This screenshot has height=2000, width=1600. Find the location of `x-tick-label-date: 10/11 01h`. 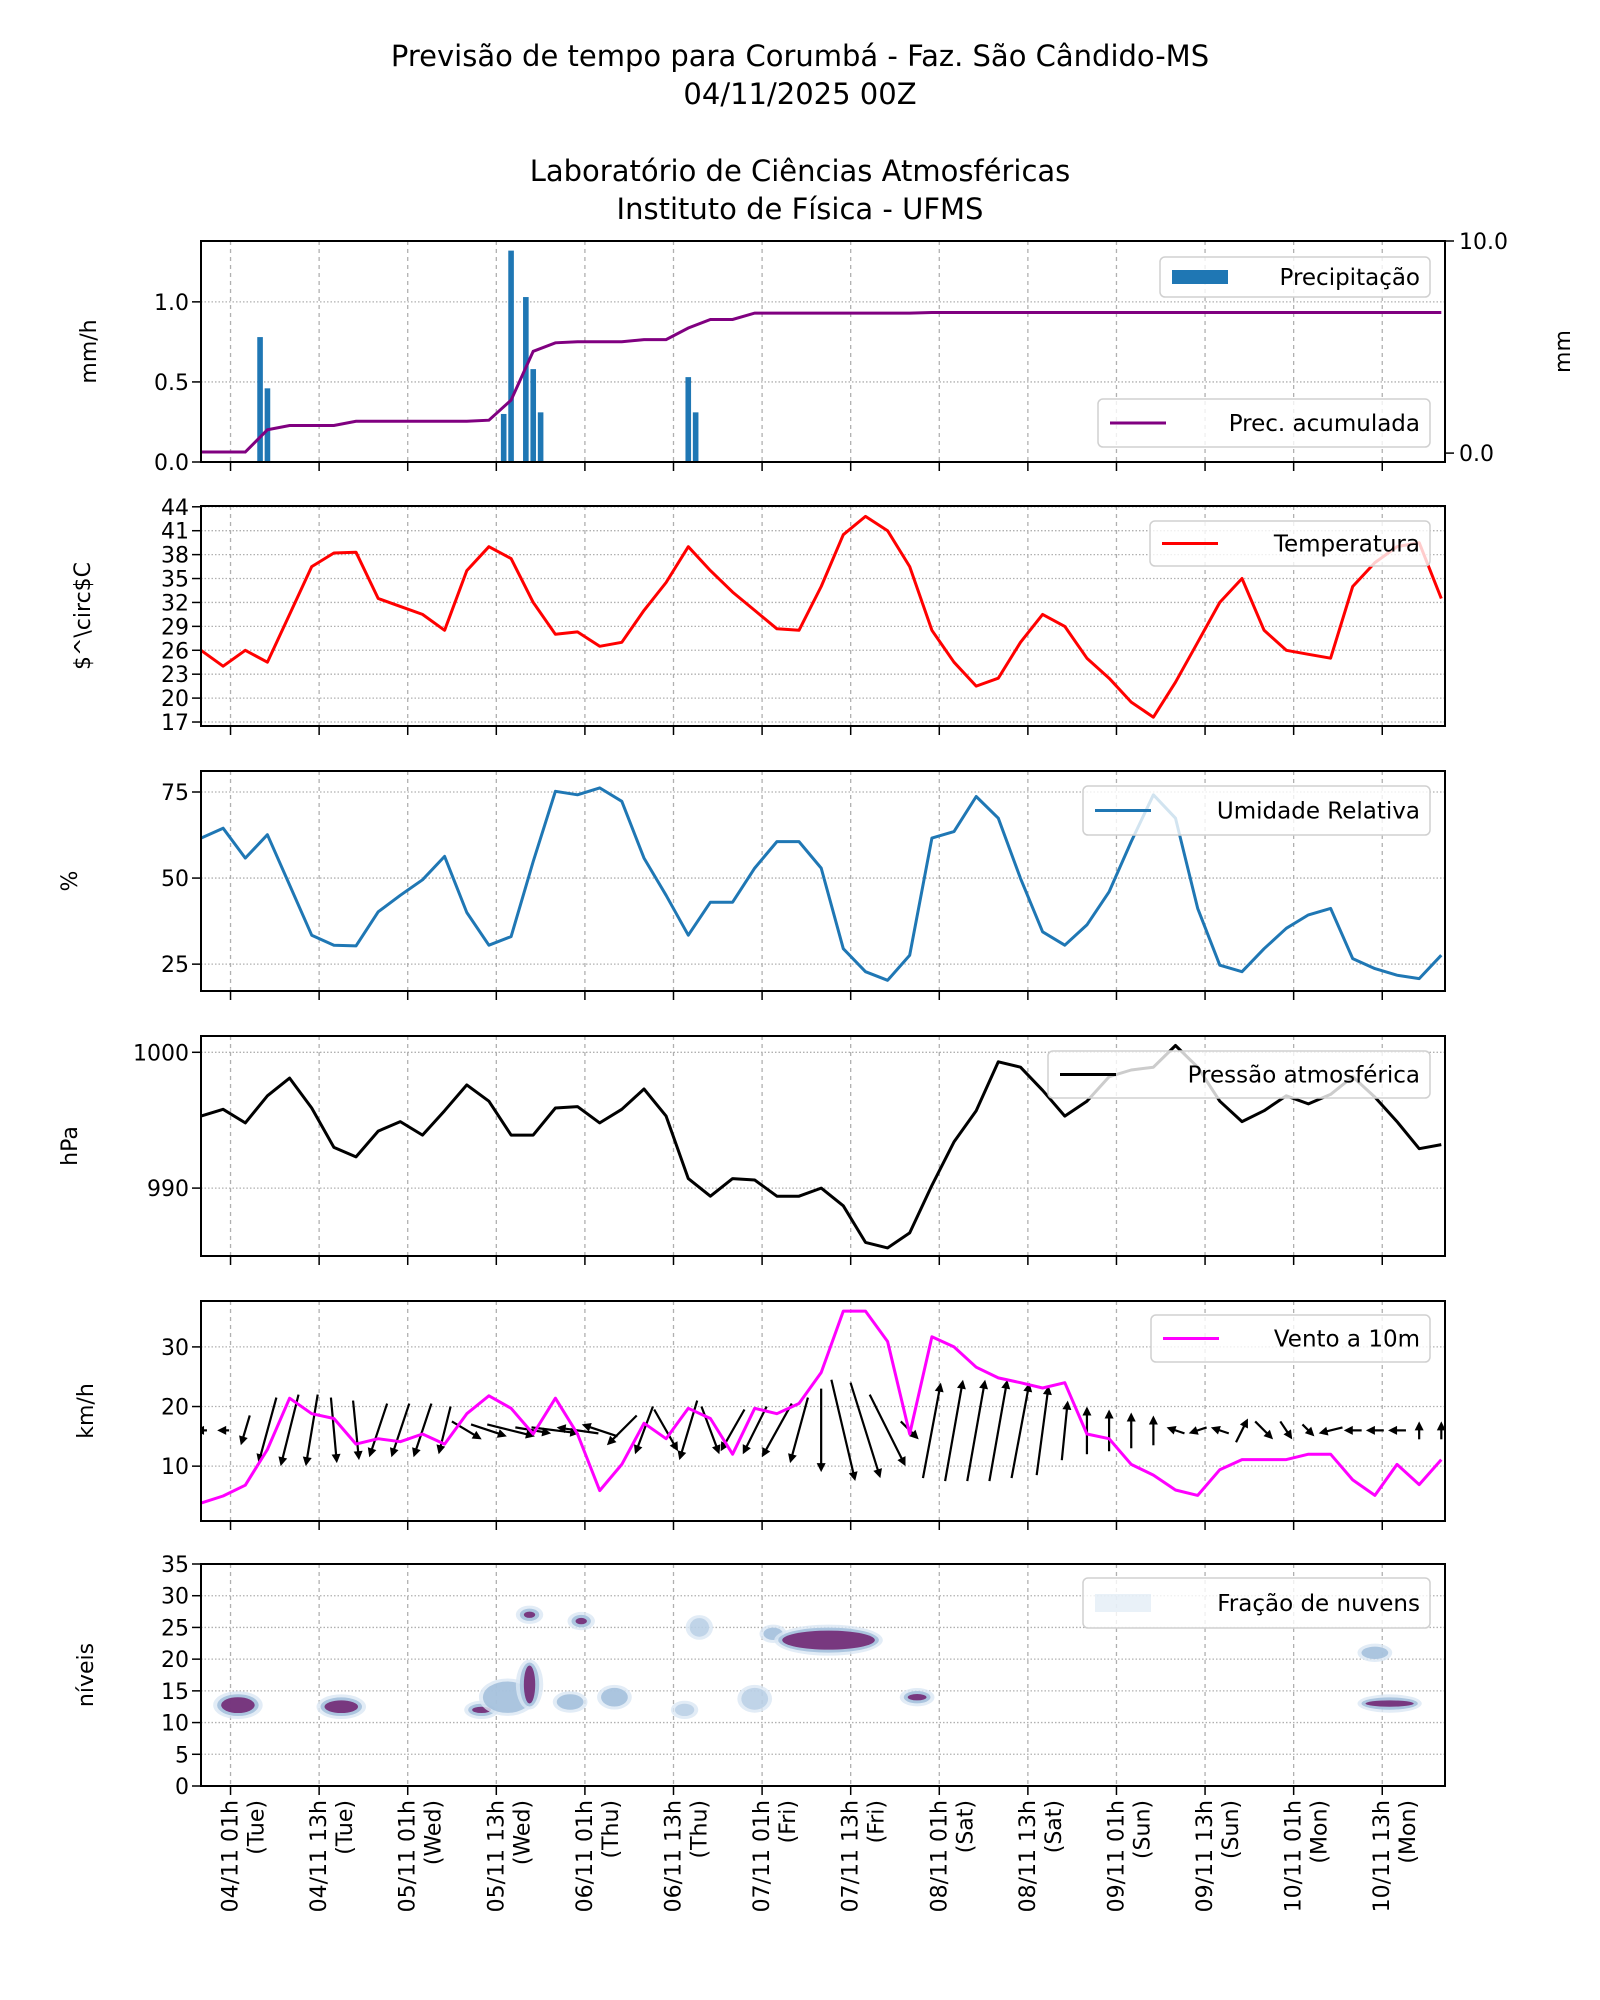

x-tick-label-date: 10/11 01h is located at coordinates (1294, 1856).